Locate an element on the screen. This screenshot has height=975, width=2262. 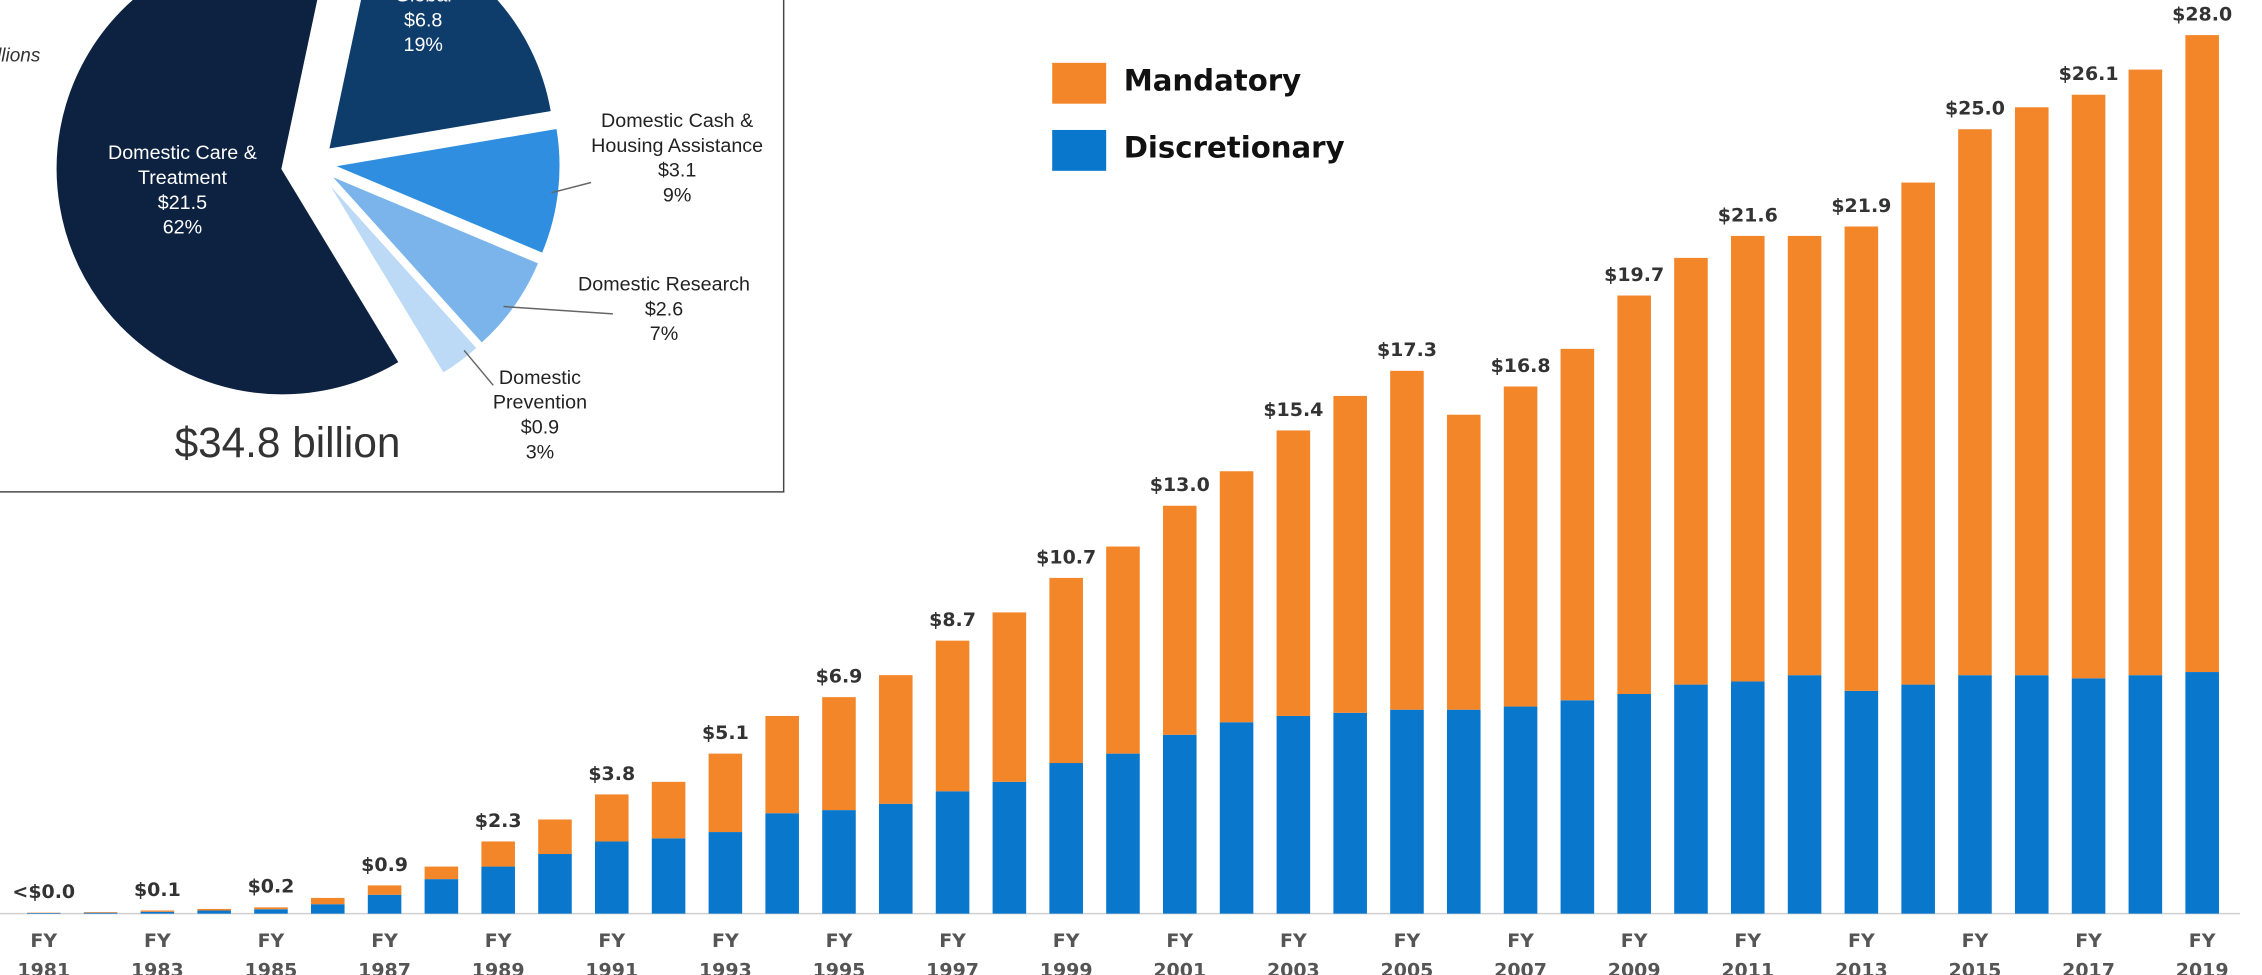
total-label: $8.7 is located at coordinates (952, 620).